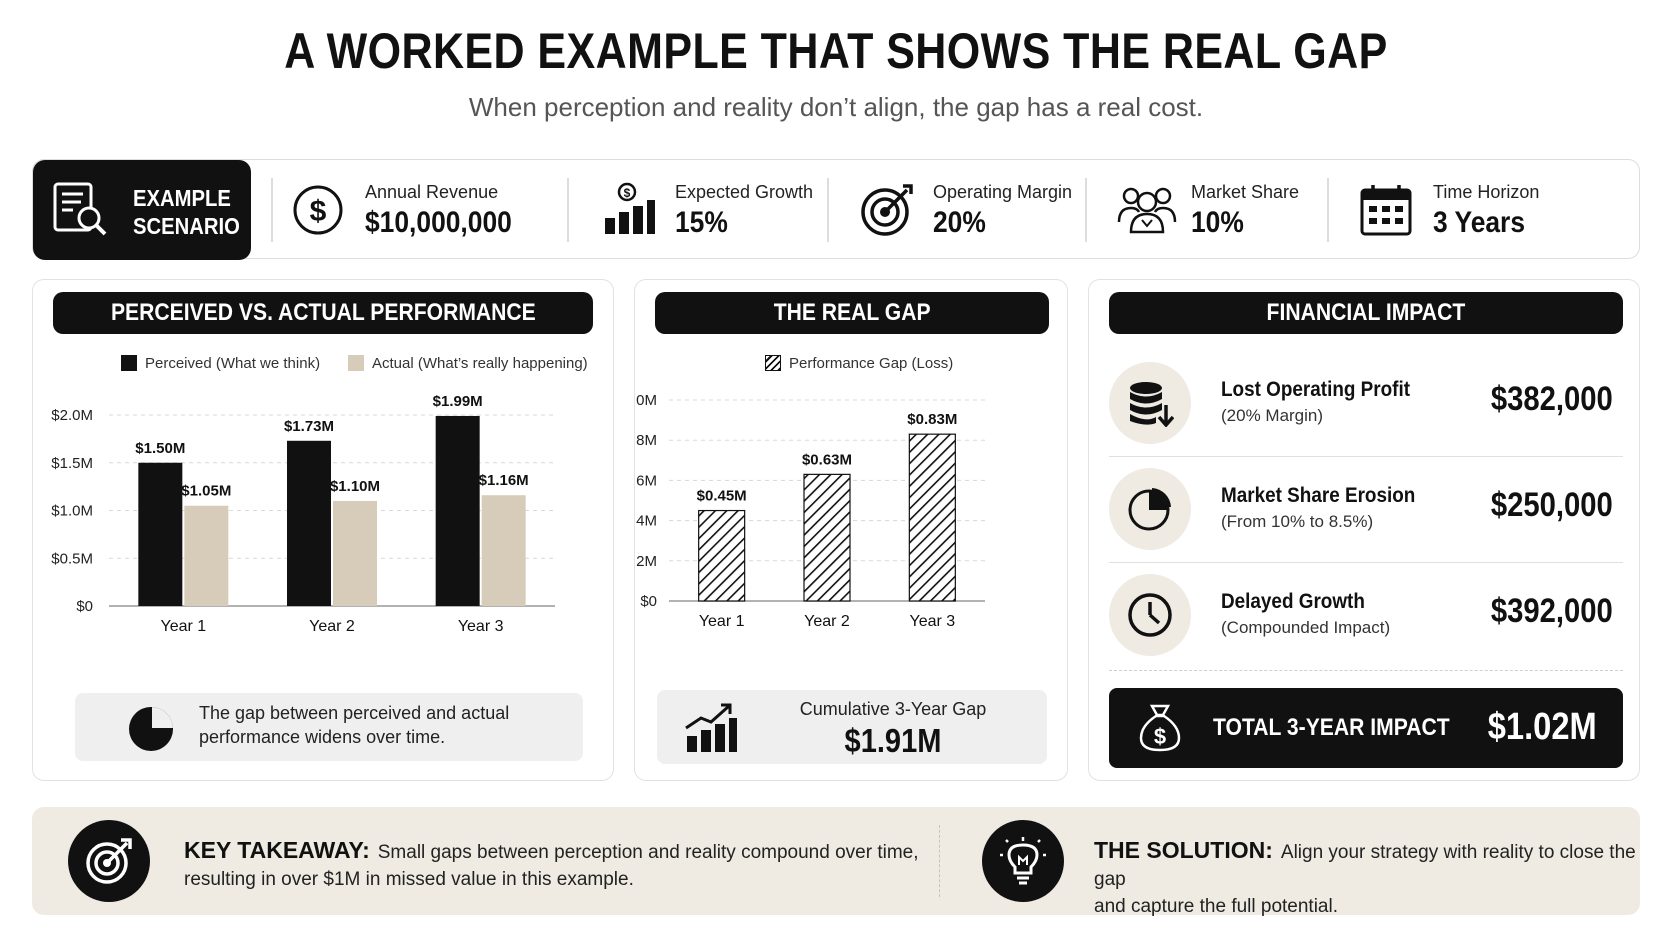  I want to click on perf-panel-title: PERCEIVED VS. ACTUAL PERFORMANCE, so click(323, 313).